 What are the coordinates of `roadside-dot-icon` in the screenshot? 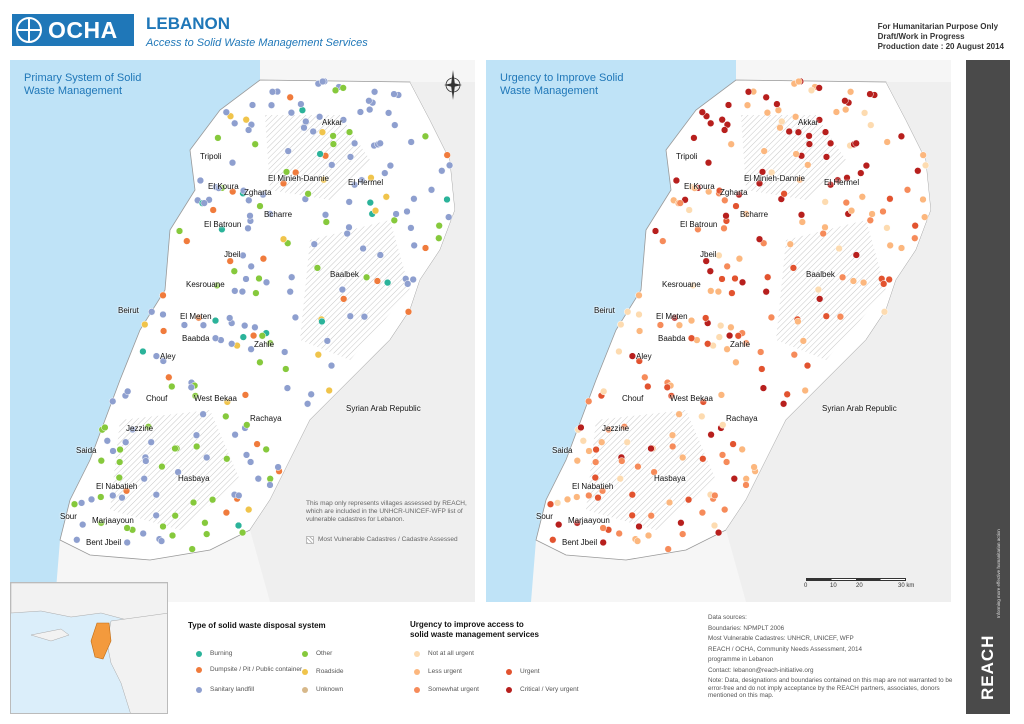 It's located at (305, 671).